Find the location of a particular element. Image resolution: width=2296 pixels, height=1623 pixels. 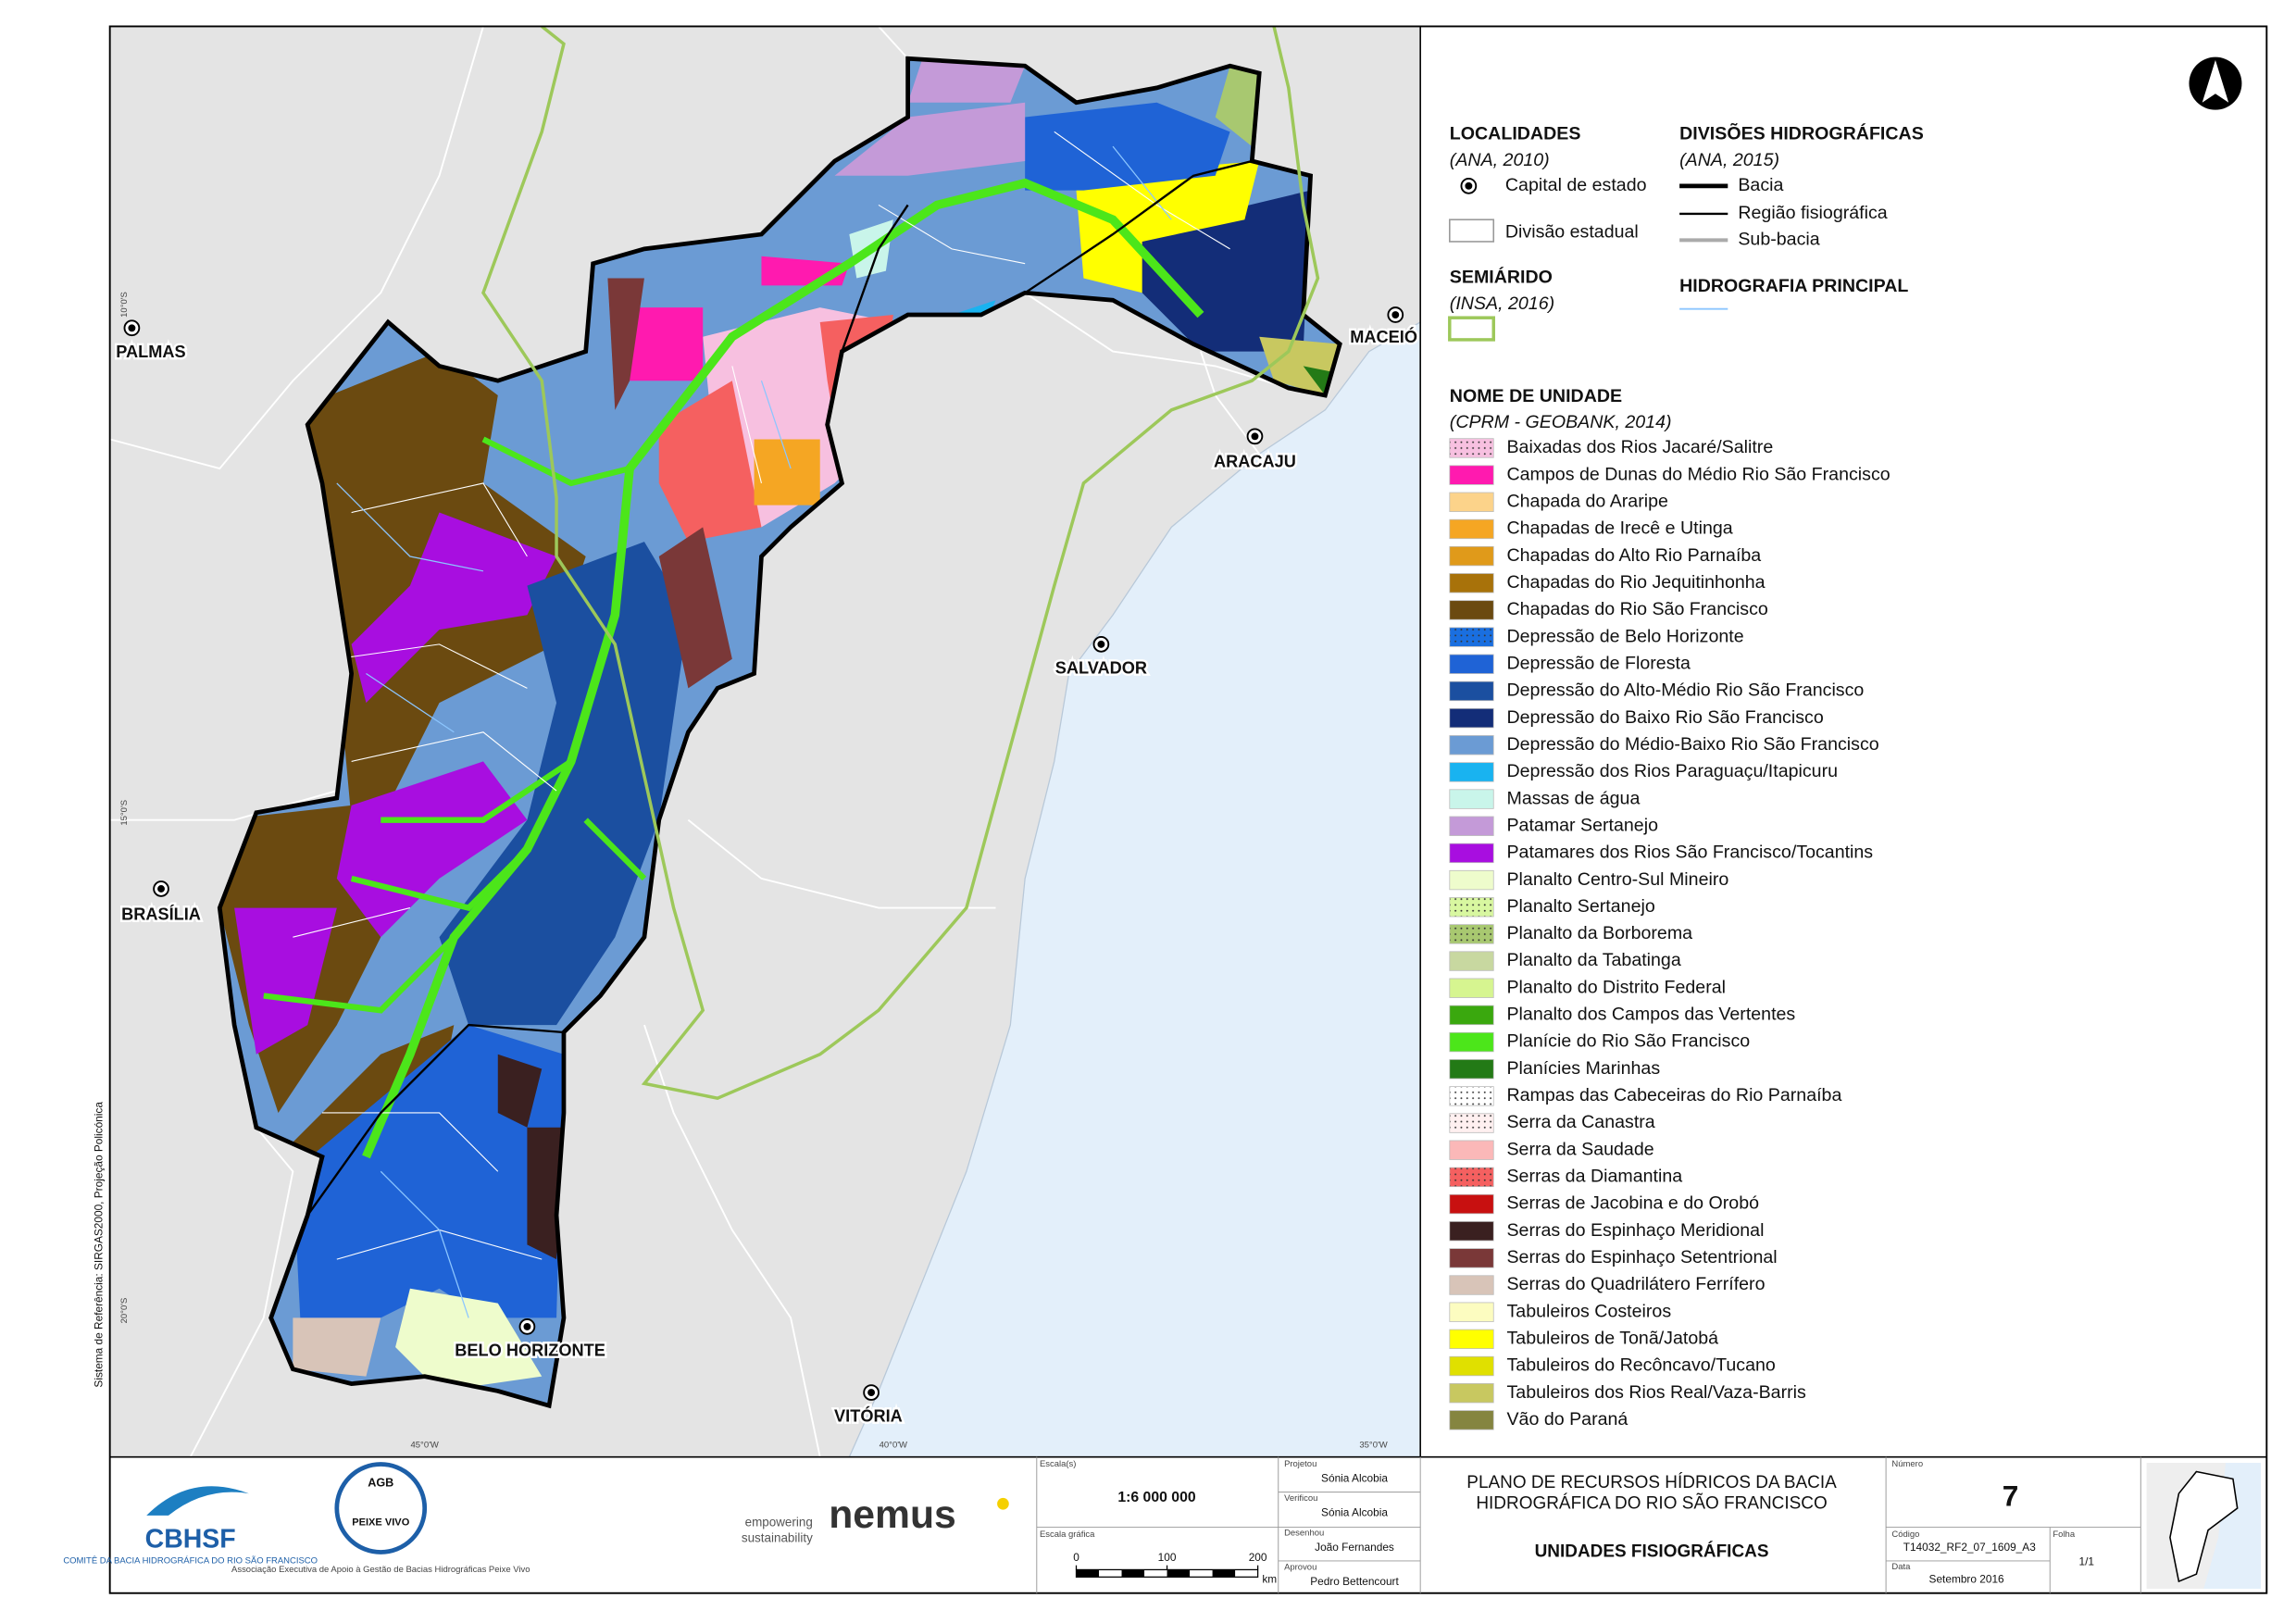

legend-item: Planalto Centro-Sul Mineiro is located at coordinates (1617, 880).